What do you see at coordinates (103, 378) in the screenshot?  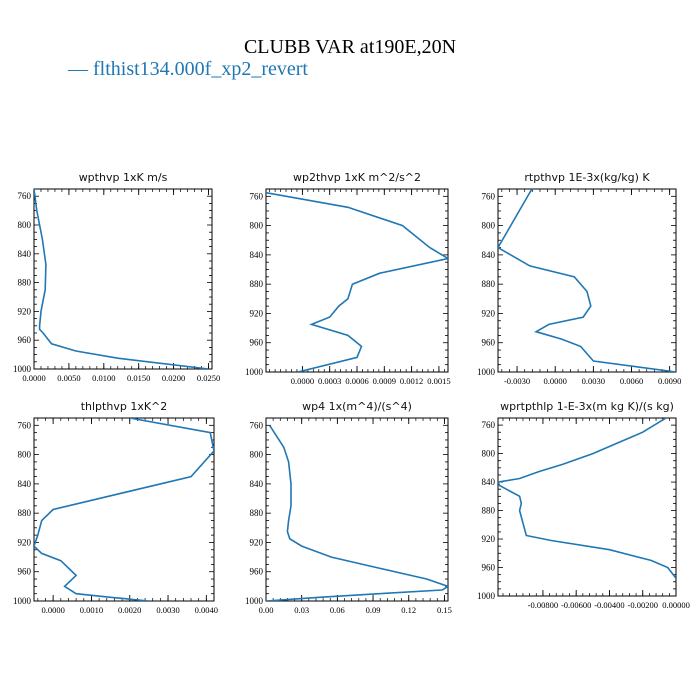 I see `x-tick-label: 0.0100` at bounding box center [103, 378].